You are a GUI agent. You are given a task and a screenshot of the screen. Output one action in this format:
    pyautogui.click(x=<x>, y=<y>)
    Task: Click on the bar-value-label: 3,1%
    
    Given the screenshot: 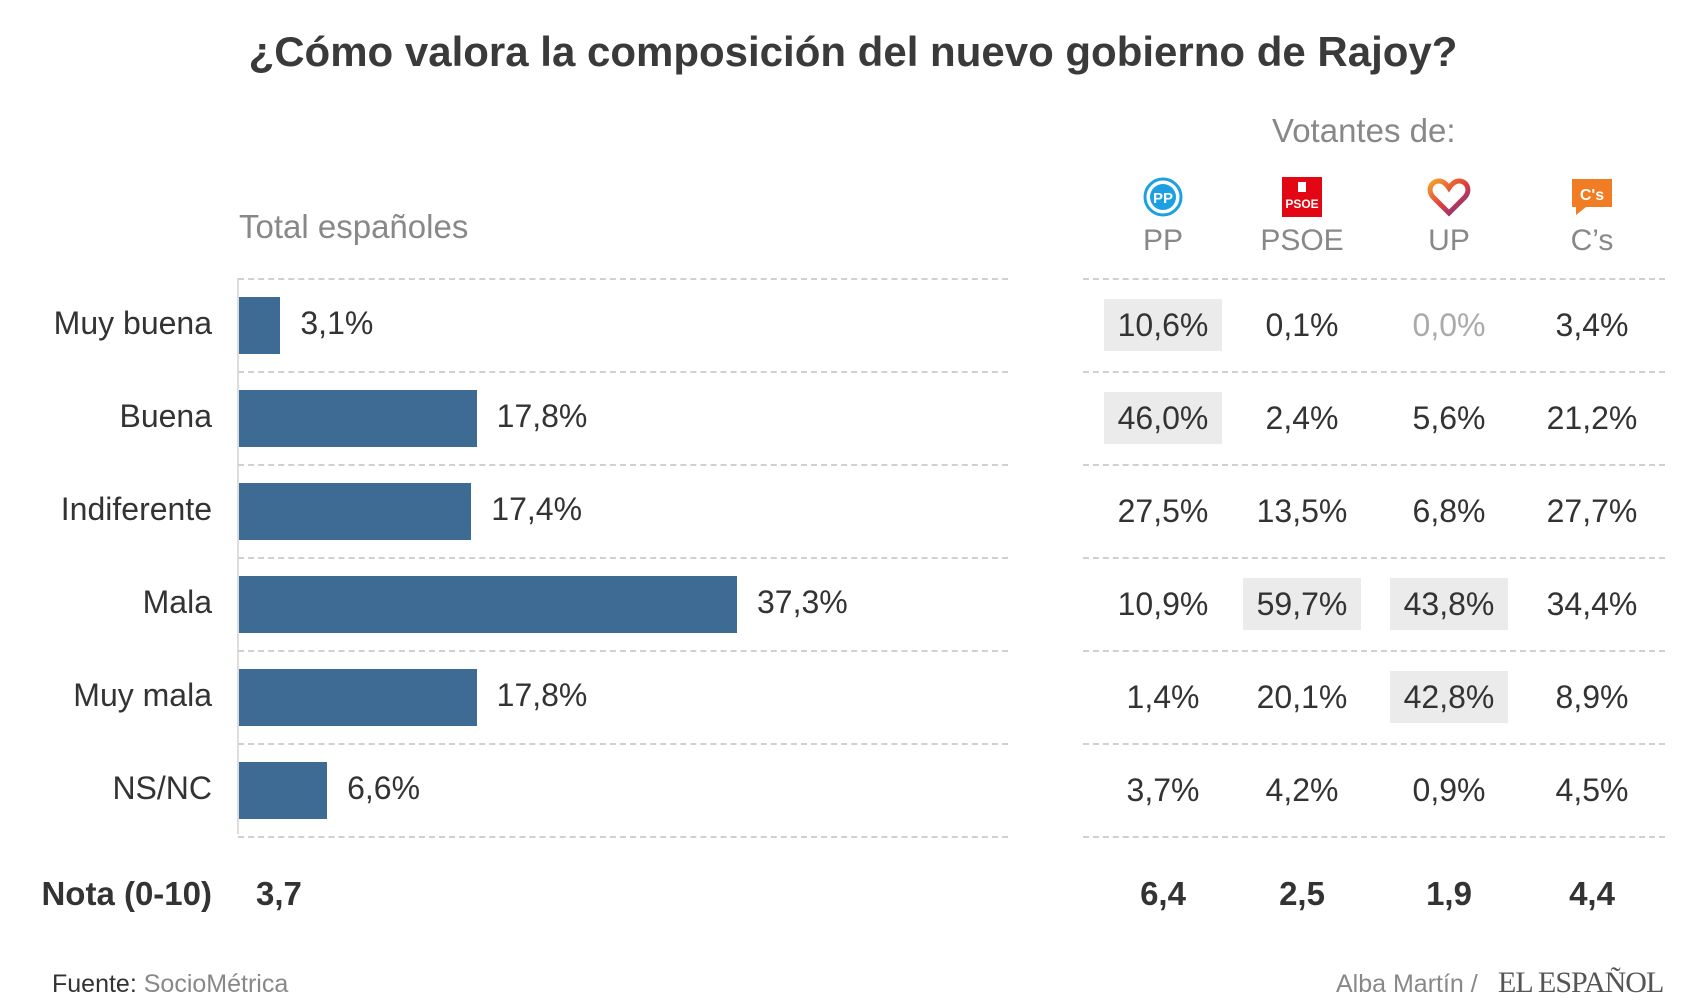 What is the action you would take?
    pyautogui.click(x=337, y=322)
    